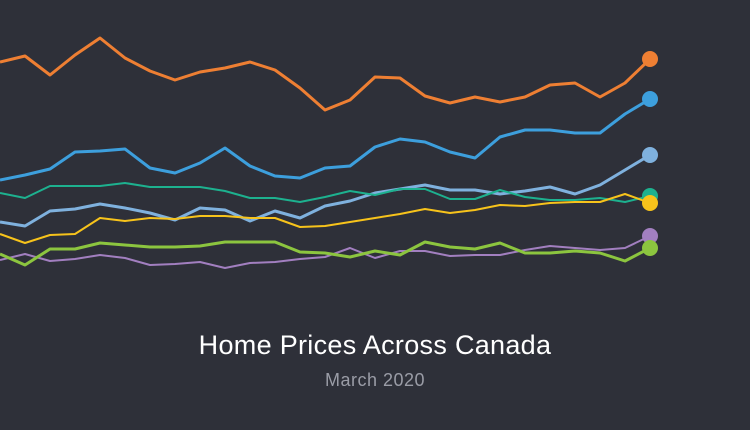  I want to click on chart-subtitle: March 2020, so click(375, 380).